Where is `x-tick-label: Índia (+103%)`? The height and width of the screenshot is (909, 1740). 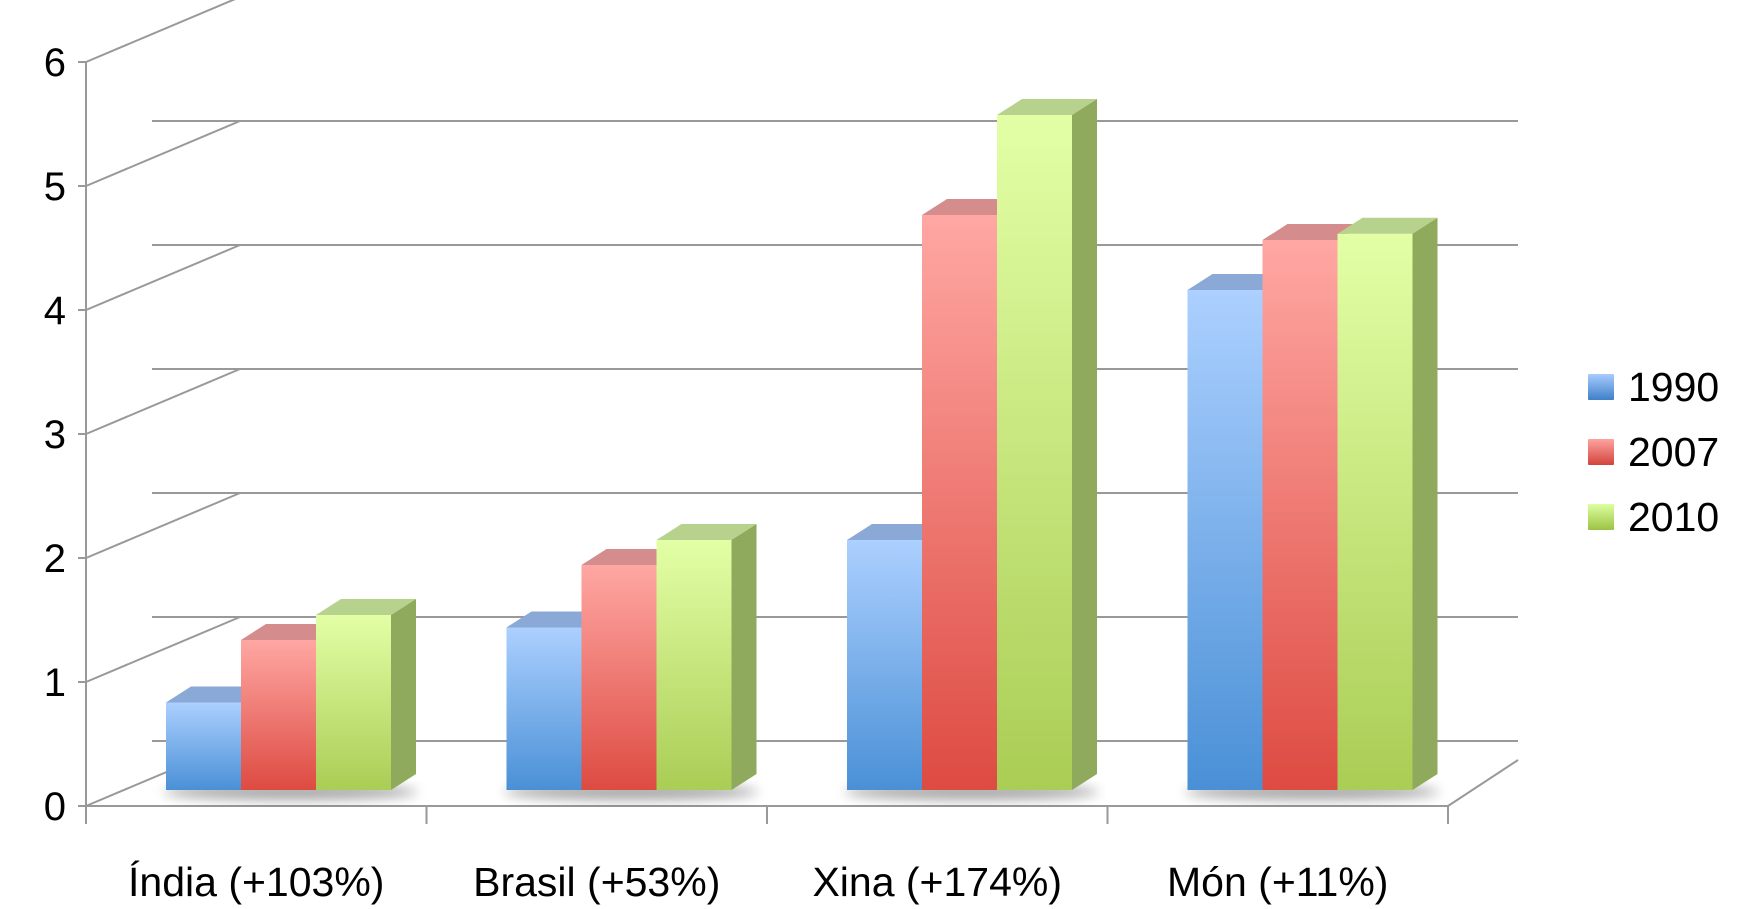
x-tick-label: Índia (+103%) is located at coordinates (256, 882).